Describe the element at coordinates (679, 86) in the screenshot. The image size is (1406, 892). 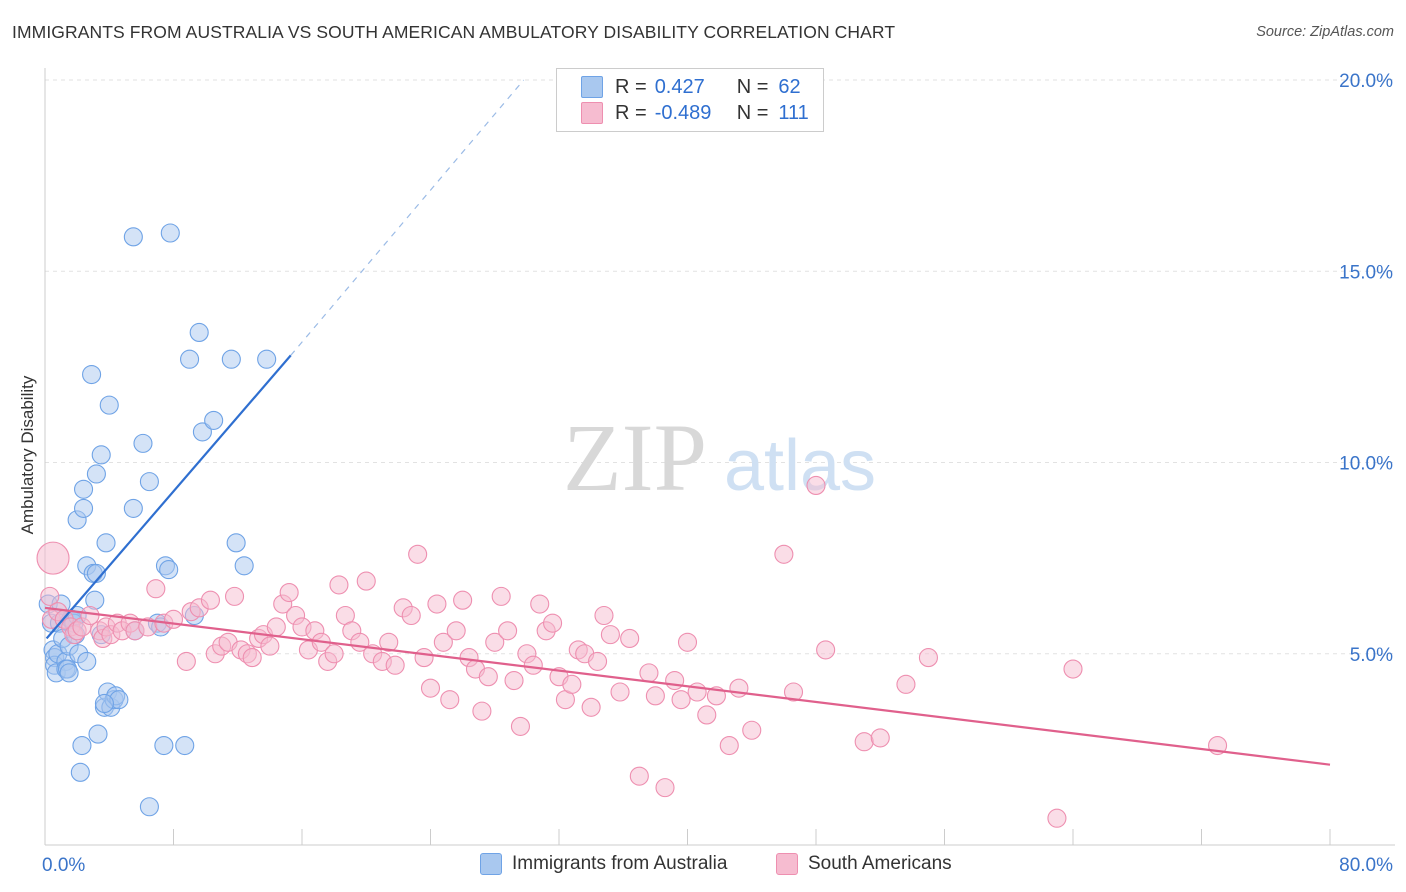
I see `legend-r-value: 0.427` at that location.